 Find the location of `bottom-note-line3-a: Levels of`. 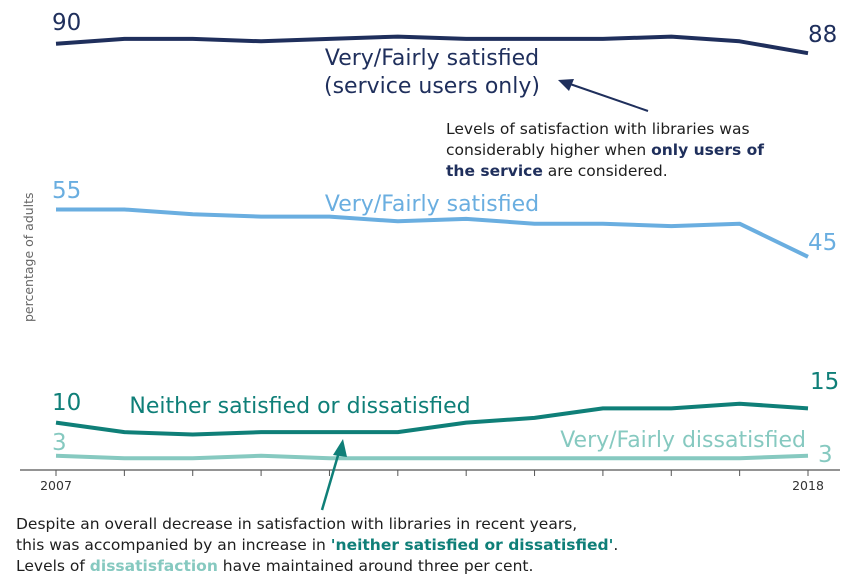

bottom-note-line3-a: Levels of is located at coordinates (53, 566).